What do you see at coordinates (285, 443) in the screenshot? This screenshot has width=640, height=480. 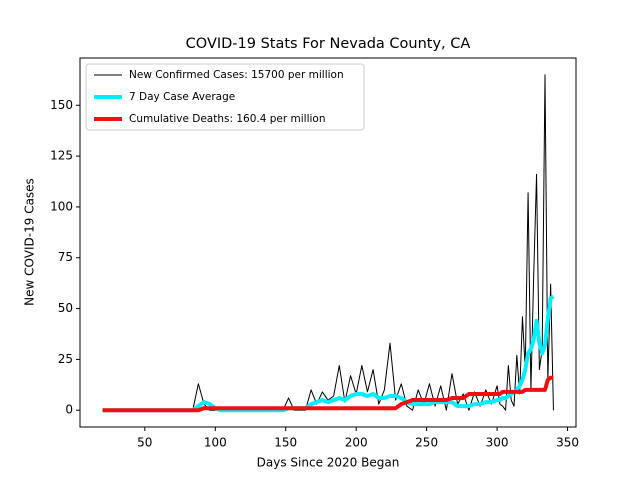 I see `x-tick-label: 150` at bounding box center [285, 443].